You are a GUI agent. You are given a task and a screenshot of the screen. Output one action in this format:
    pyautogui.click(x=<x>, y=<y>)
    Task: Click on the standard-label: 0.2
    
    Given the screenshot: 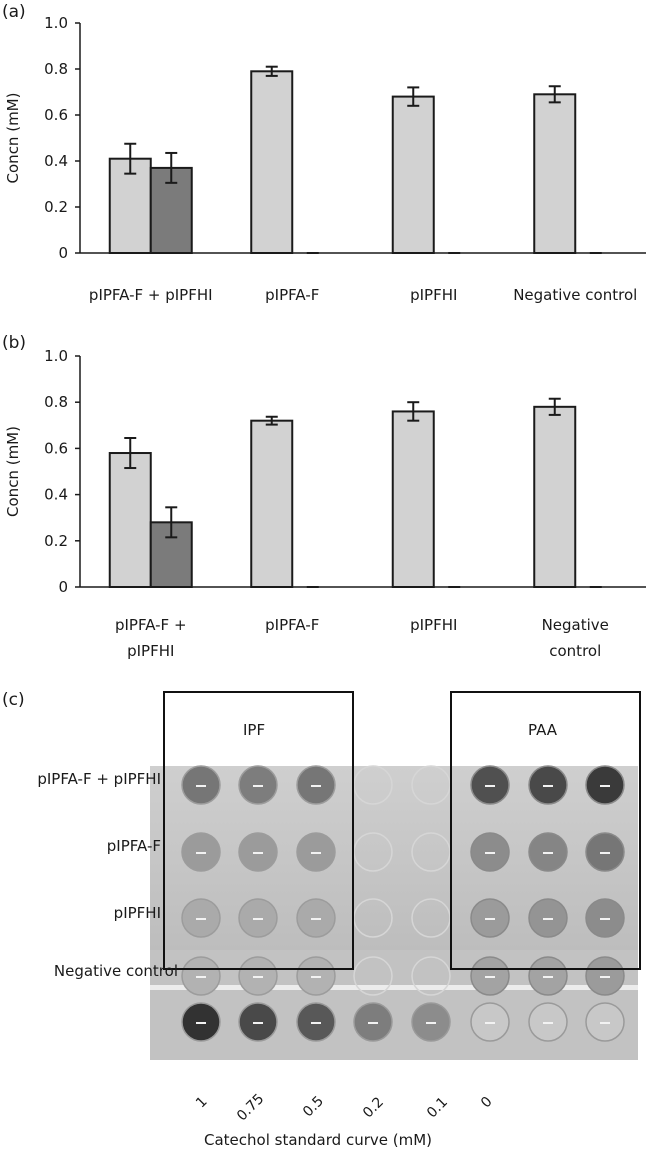 What is the action you would take?
    pyautogui.click(x=374, y=1108)
    